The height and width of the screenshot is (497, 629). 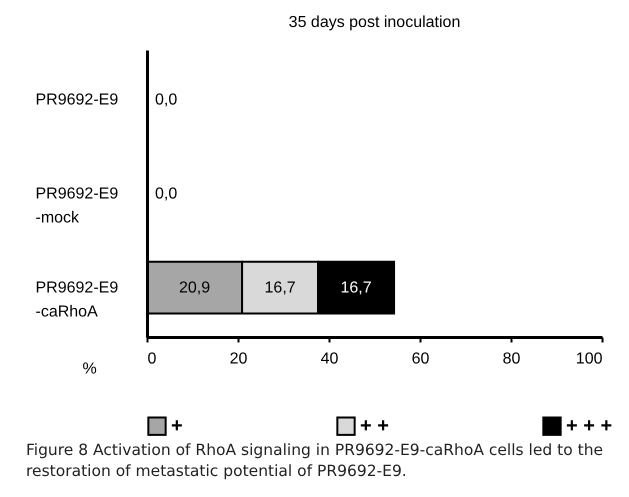 I want to click on x-tick-label: 40, so click(x=329, y=359).